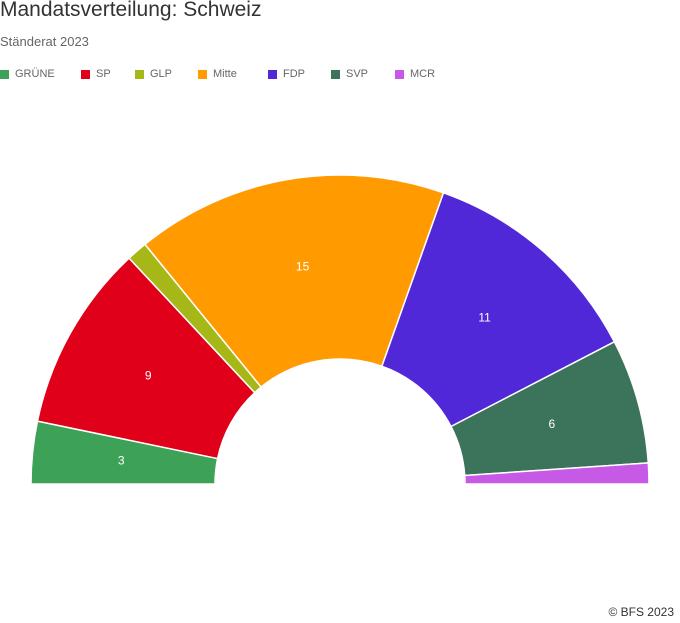 The width and height of the screenshot is (680, 623). I want to click on chart-title: Mandatsverteilung: Schweiz, so click(131, 10).